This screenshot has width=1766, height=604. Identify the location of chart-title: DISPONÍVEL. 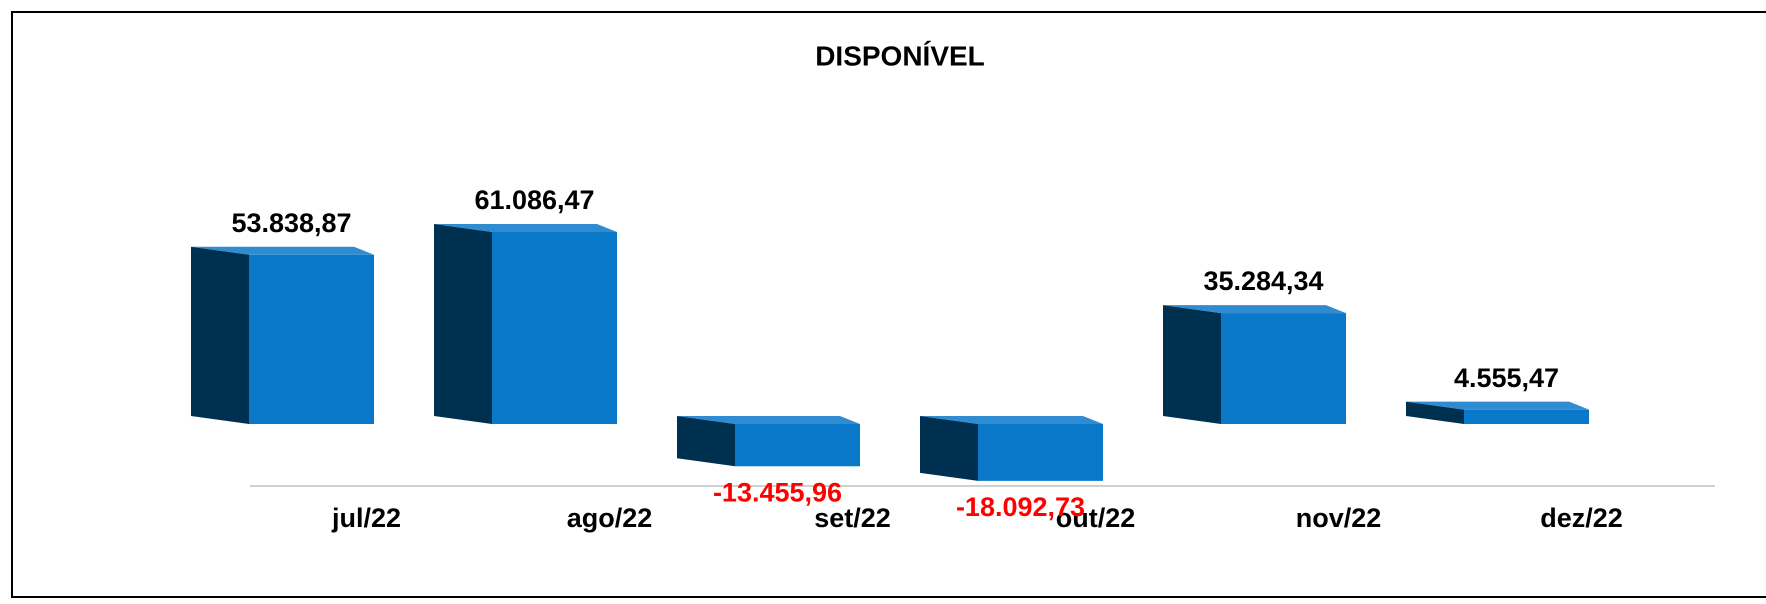
(900, 55).